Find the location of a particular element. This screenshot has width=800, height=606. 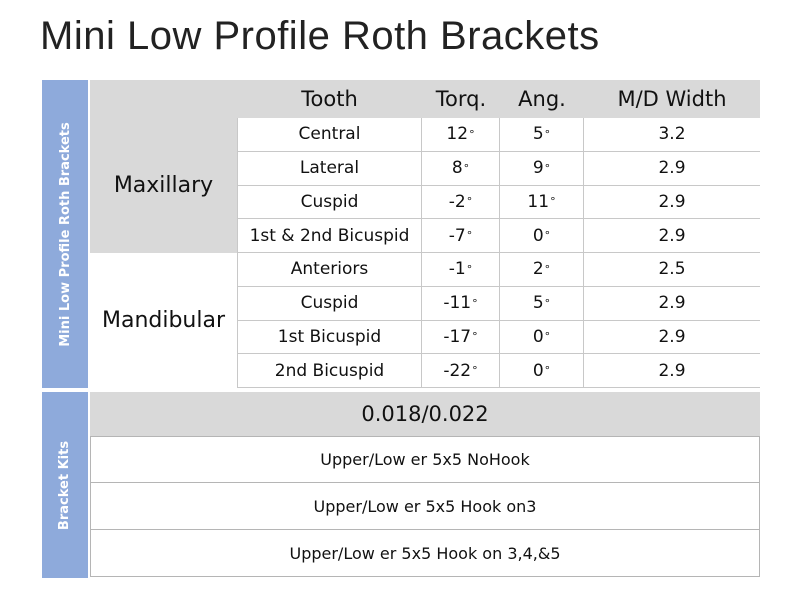

cell-tooth: 2nd Bicuspid is located at coordinates (329, 371).